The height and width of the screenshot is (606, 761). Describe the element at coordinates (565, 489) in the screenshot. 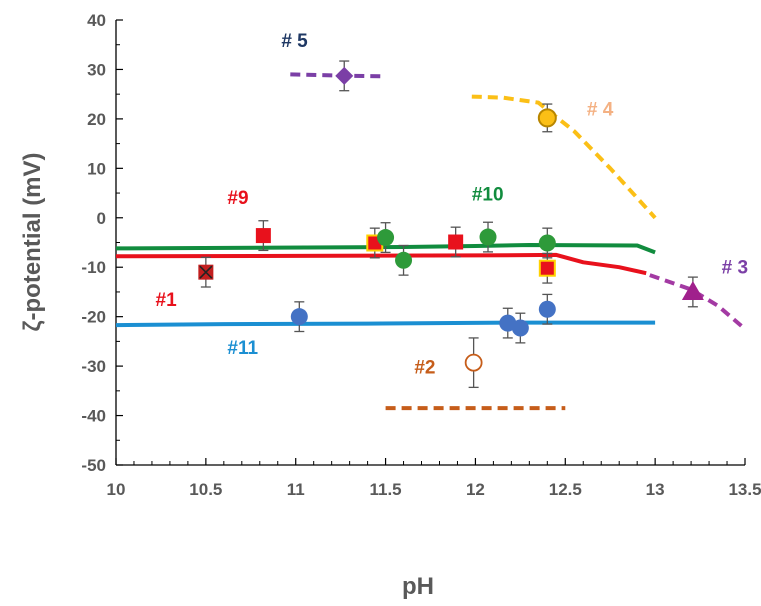

I see `x-tick-label: 12.5` at that location.